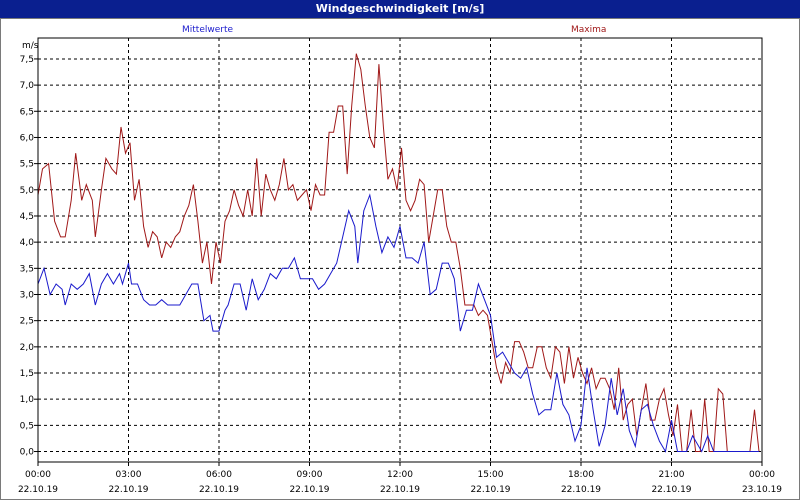 This screenshot has height=500, width=800. I want to click on y-tick-label: 3,5, so click(27, 269).